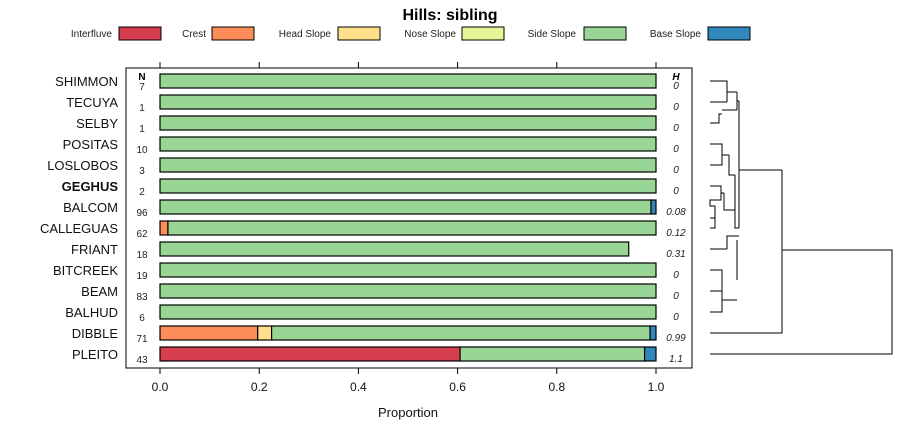 This screenshot has width=900, height=440. Describe the element at coordinates (142, 339) in the screenshot. I see `n-value: 71` at that location.